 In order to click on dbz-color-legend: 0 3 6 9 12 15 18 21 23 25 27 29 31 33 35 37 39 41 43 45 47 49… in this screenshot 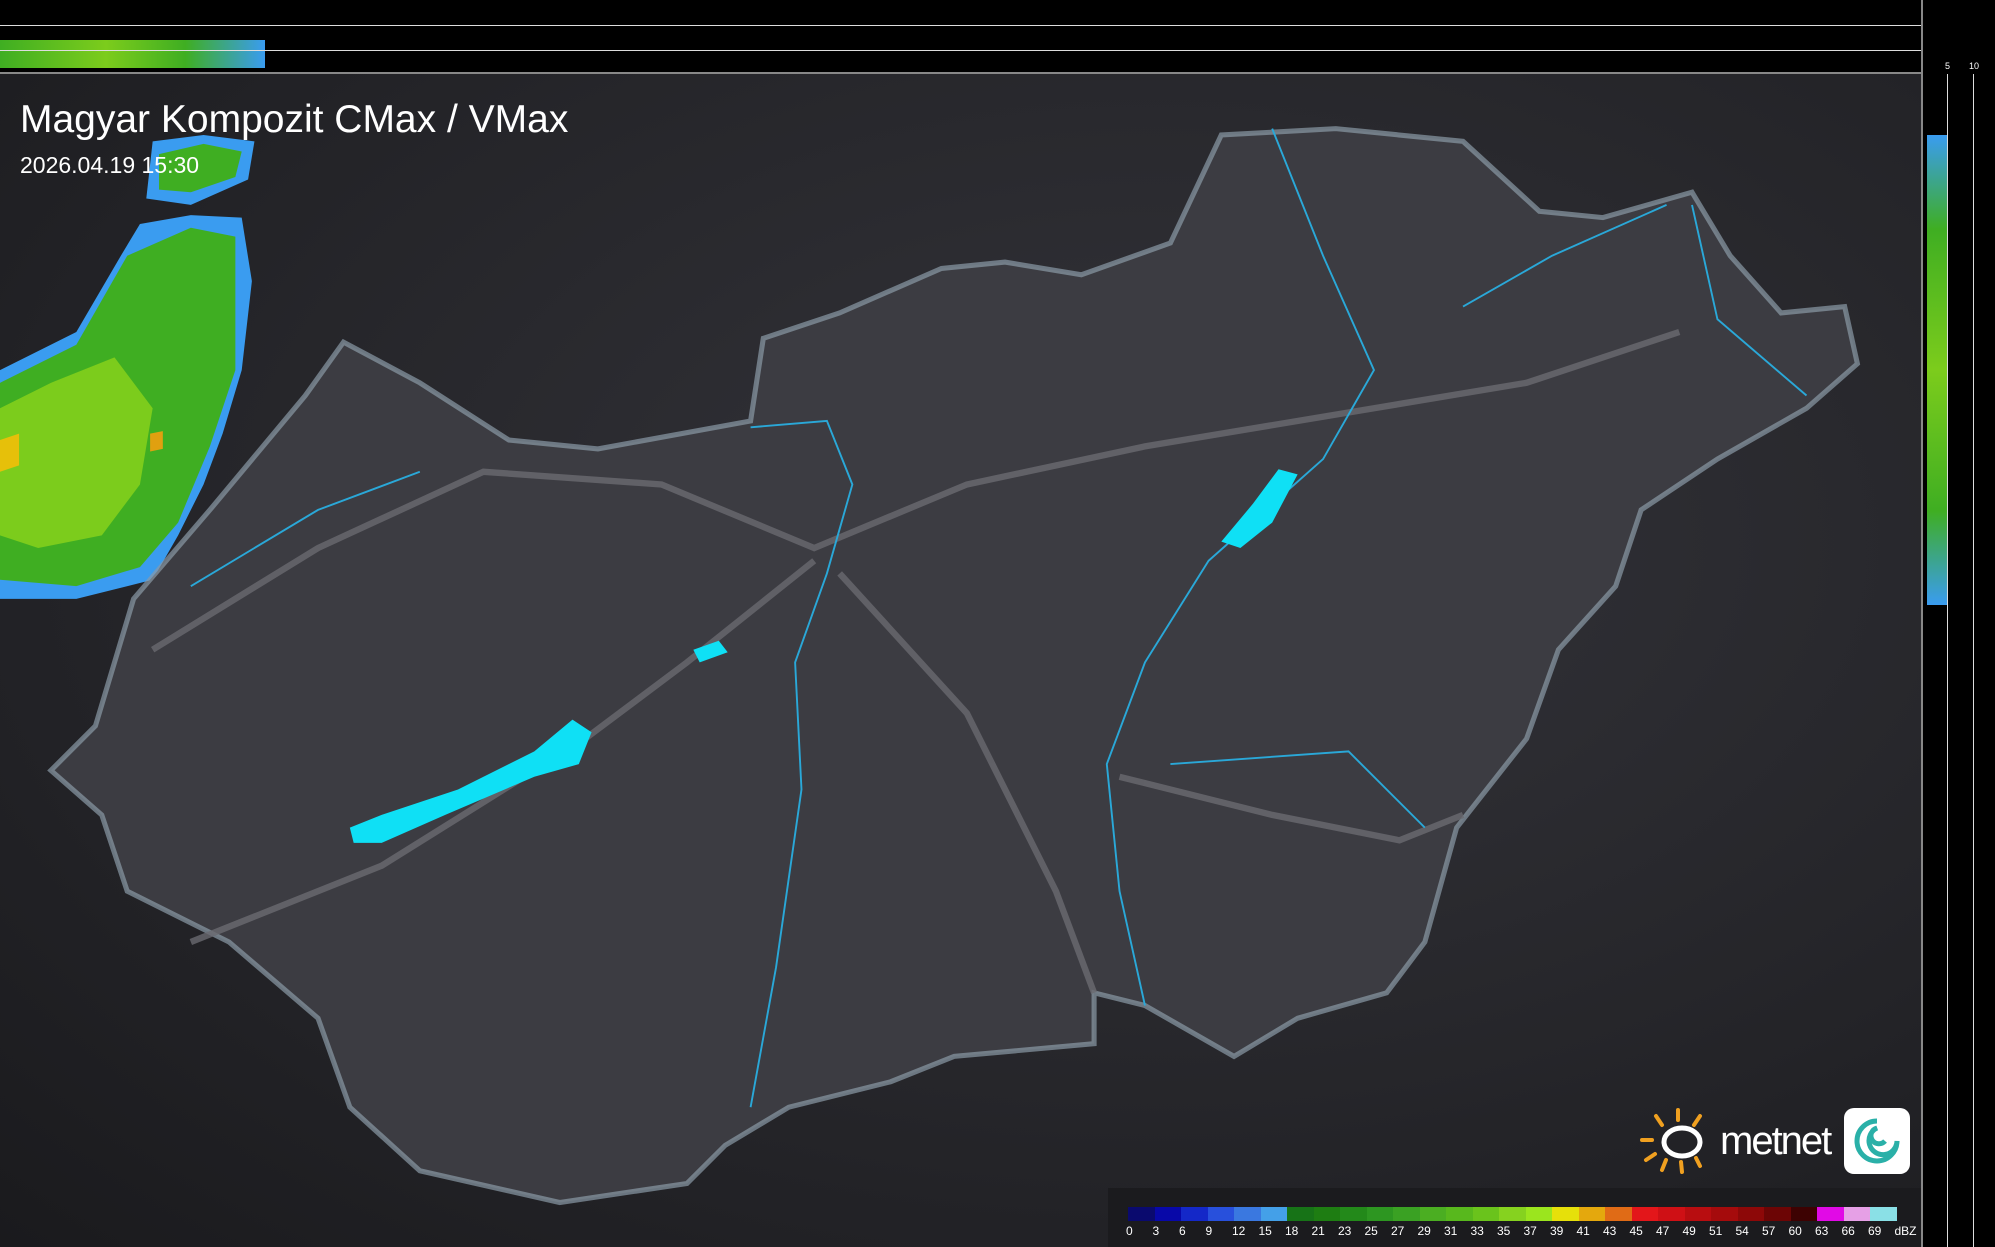, I will do `click(1514, 1217)`.